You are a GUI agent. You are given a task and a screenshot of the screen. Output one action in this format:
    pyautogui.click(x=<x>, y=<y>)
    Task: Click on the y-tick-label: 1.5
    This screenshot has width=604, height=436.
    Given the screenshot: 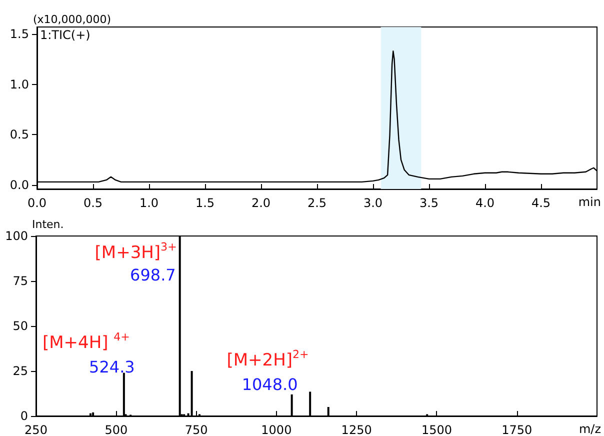 What is the action you would take?
    pyautogui.click(x=19, y=34)
    